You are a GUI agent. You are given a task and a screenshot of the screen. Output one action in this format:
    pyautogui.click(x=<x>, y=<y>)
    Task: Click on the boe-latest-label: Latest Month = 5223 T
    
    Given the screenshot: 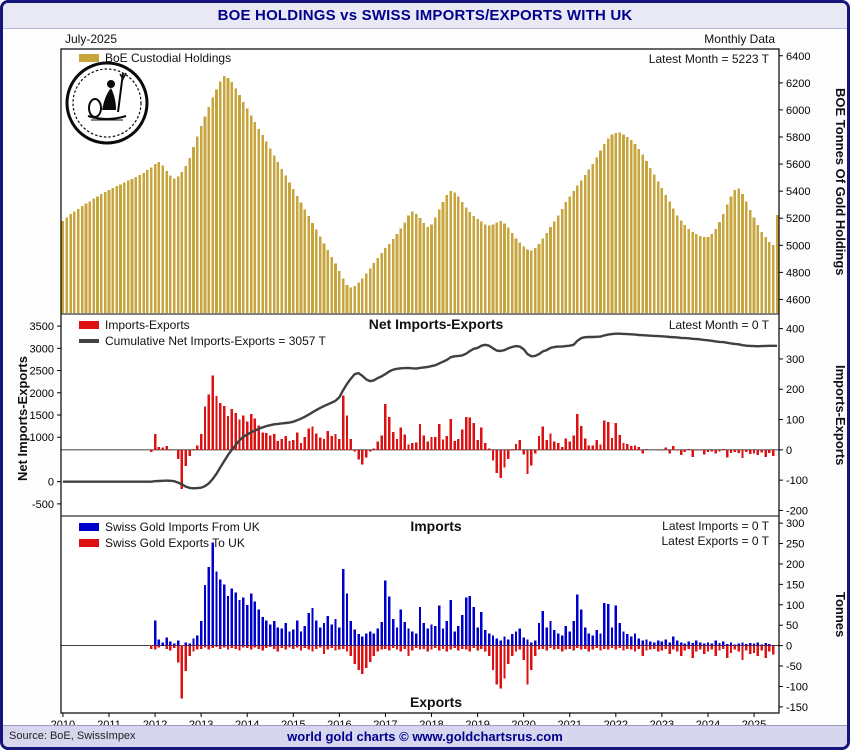 What is the action you would take?
    pyautogui.click(x=708, y=59)
    